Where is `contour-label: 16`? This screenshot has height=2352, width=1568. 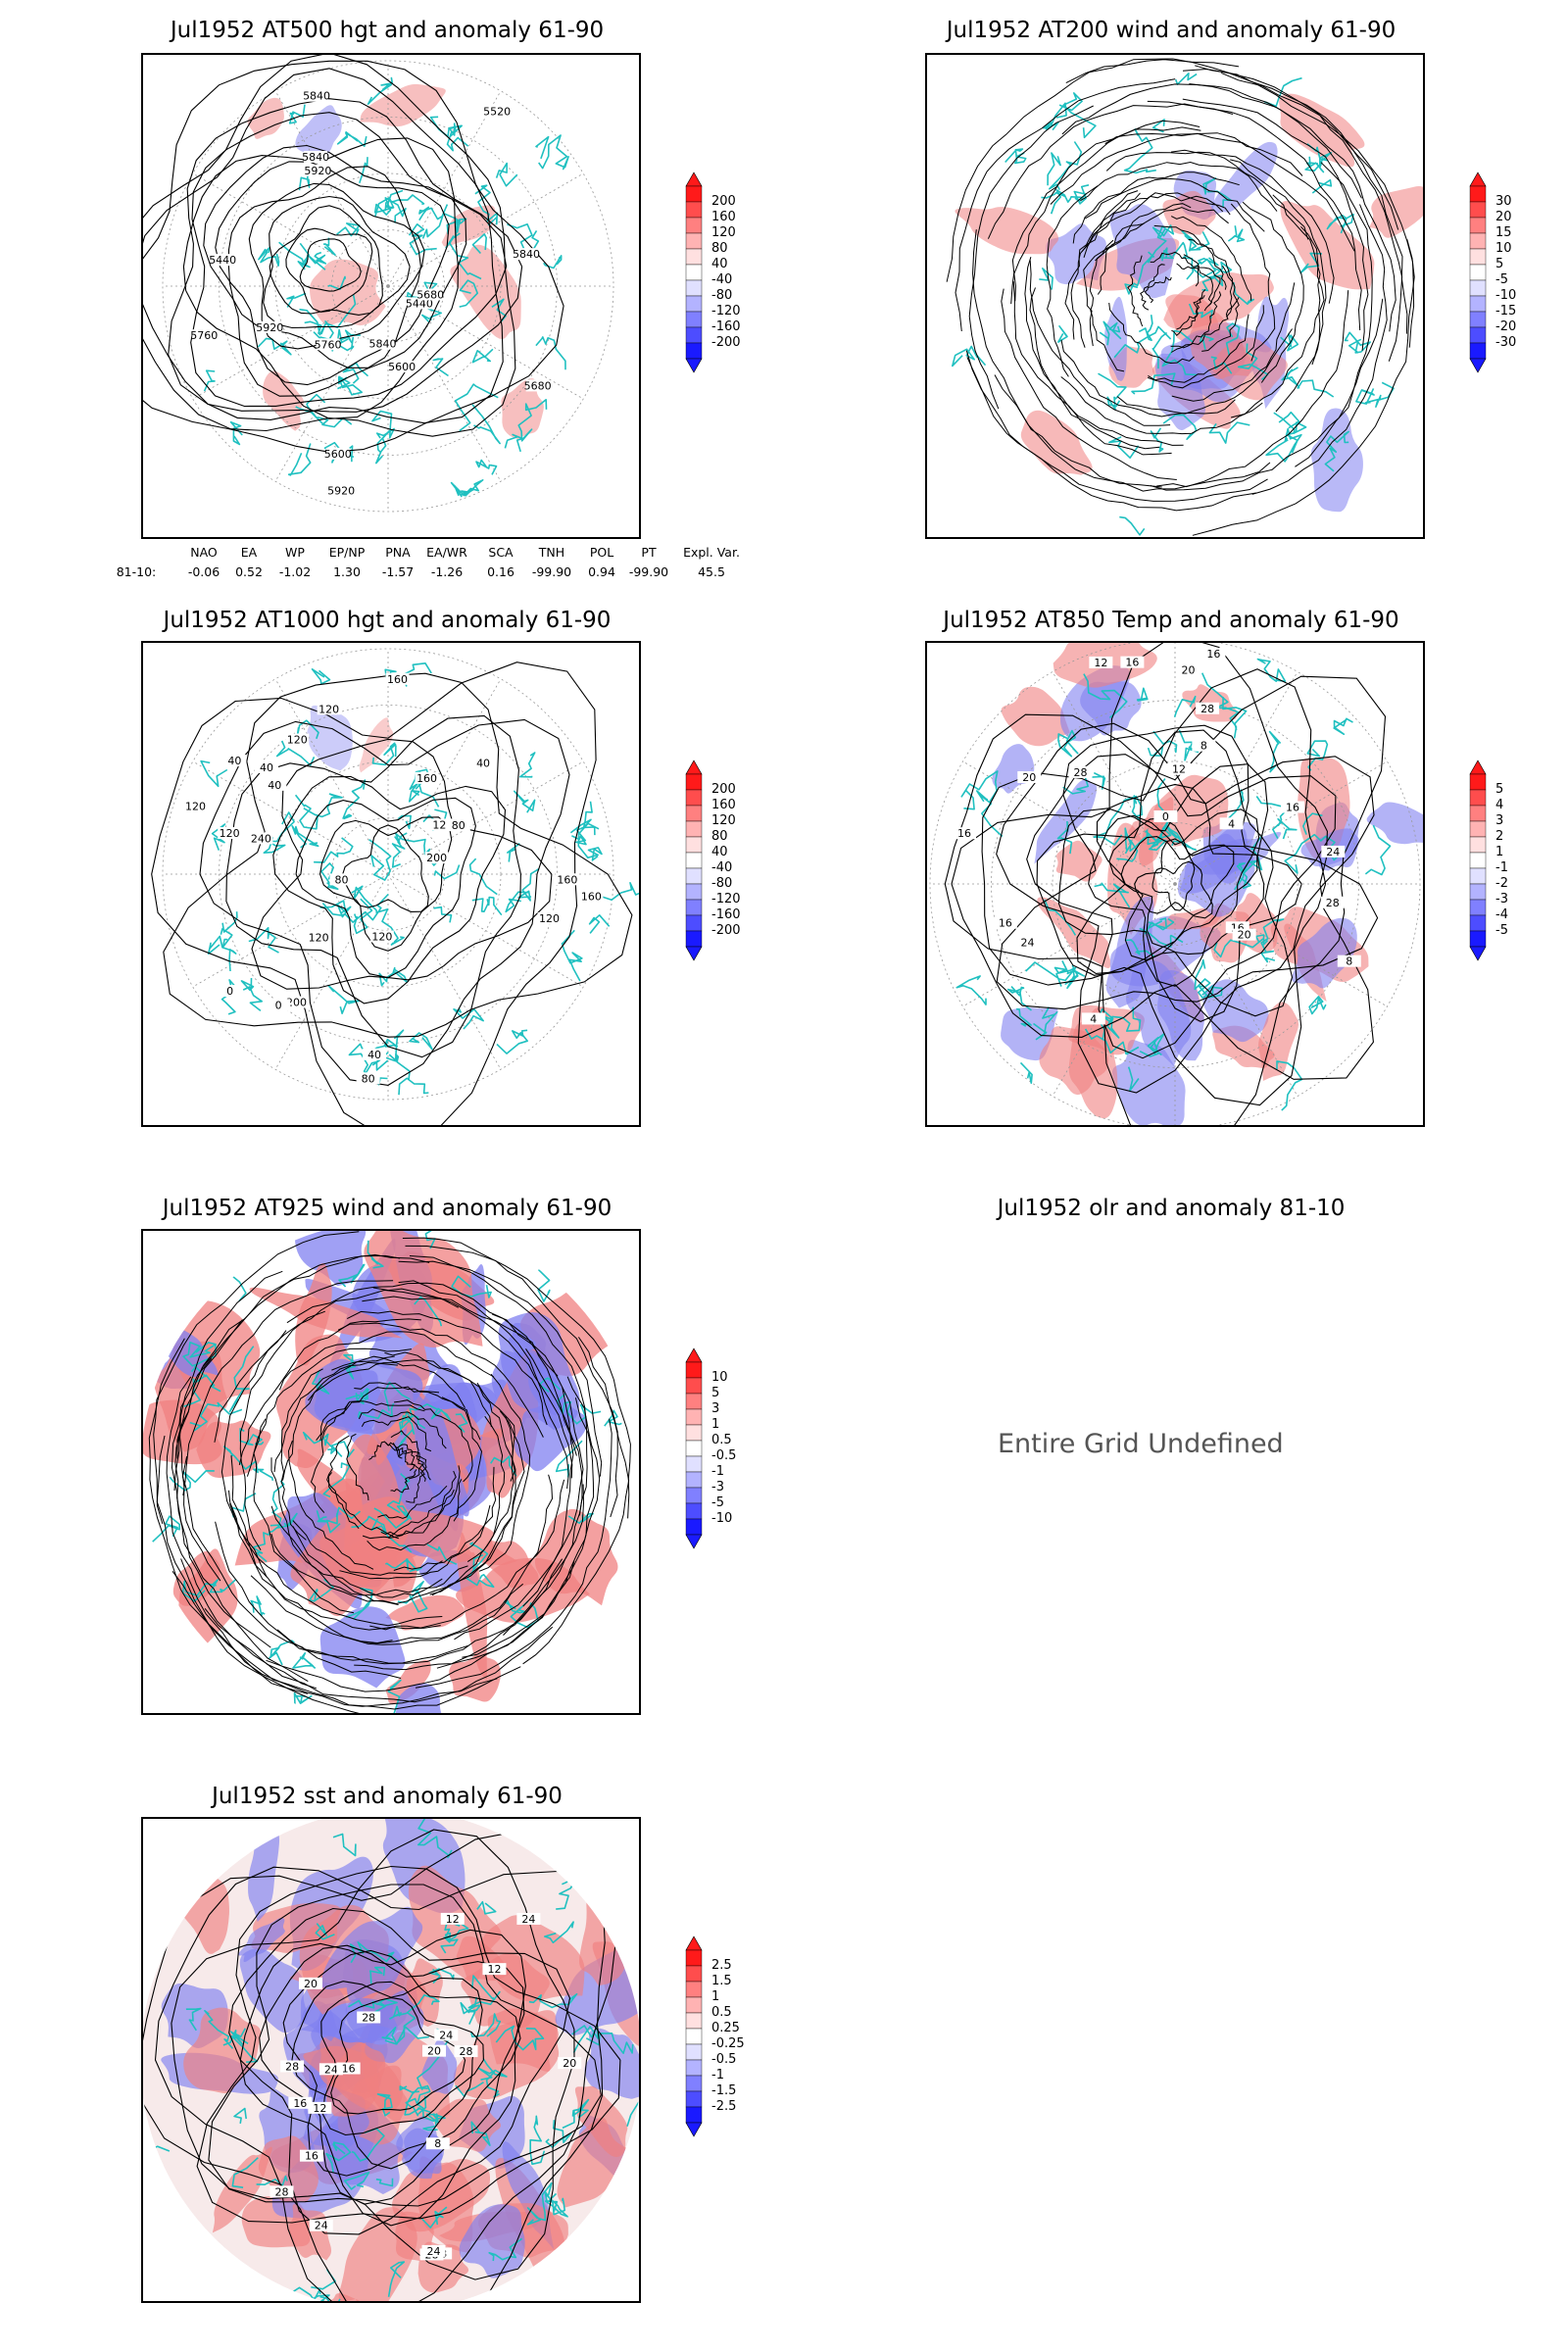
contour-label: 16 is located at coordinates (311, 2156).